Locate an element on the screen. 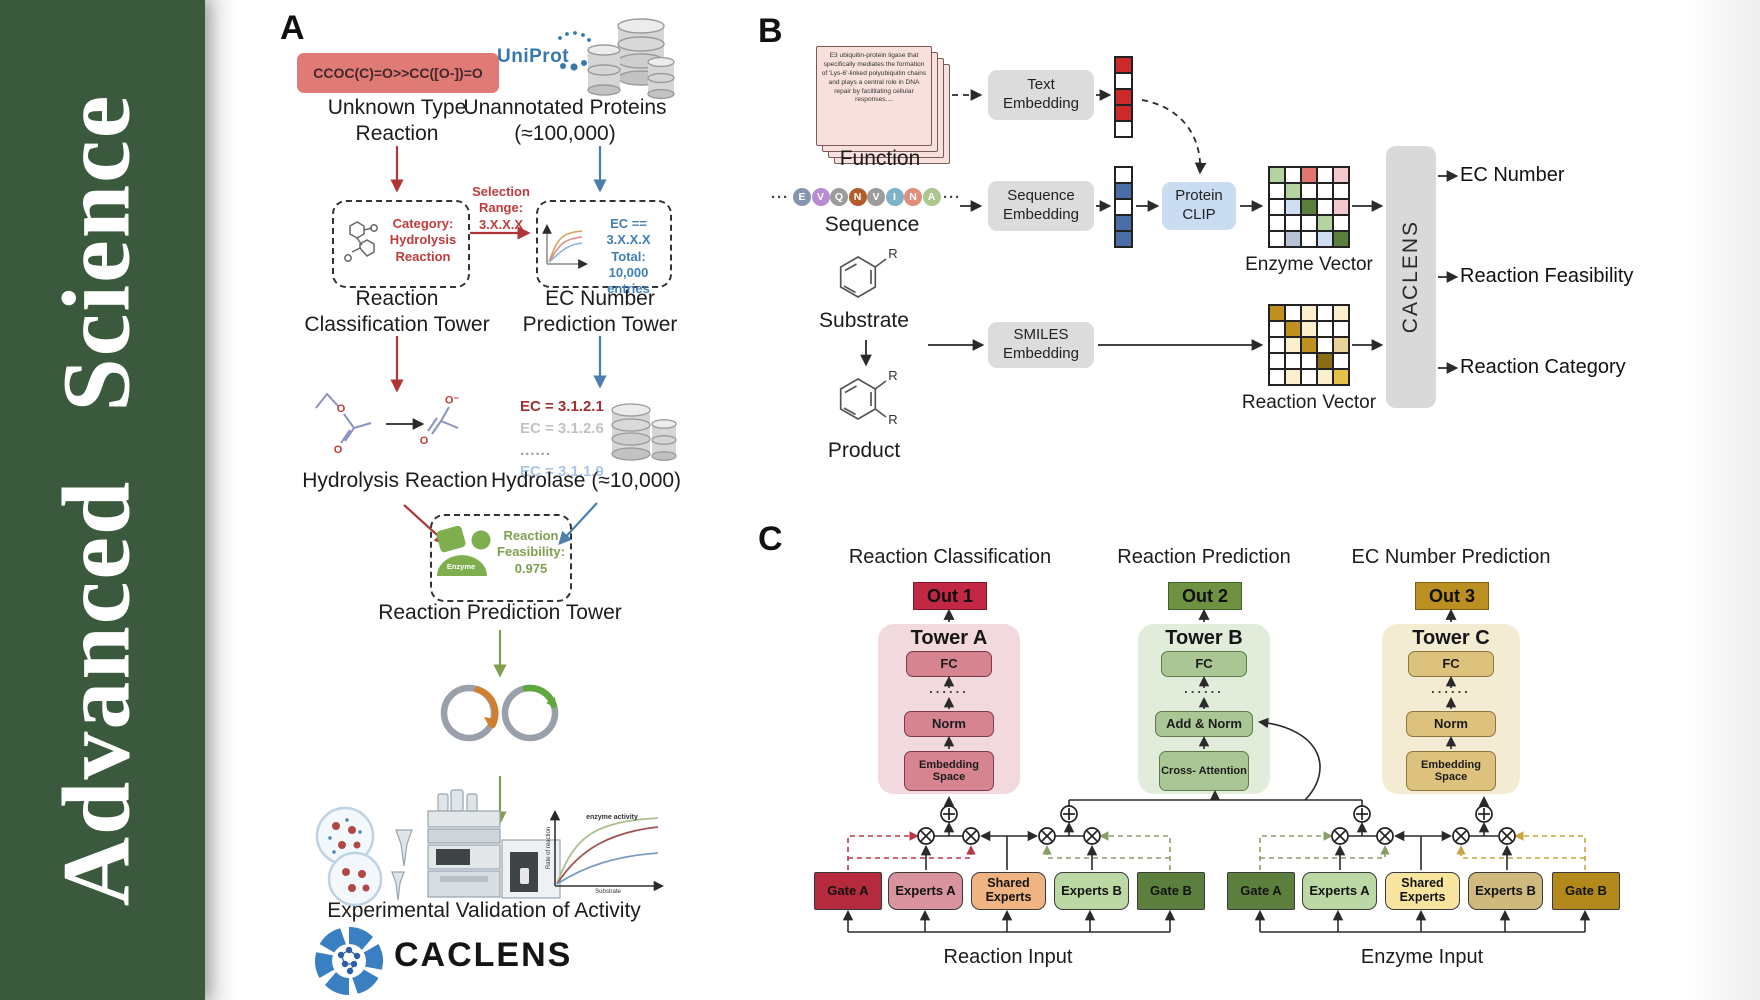  ec-item: EC = 3.1.2.1 is located at coordinates (562, 406).